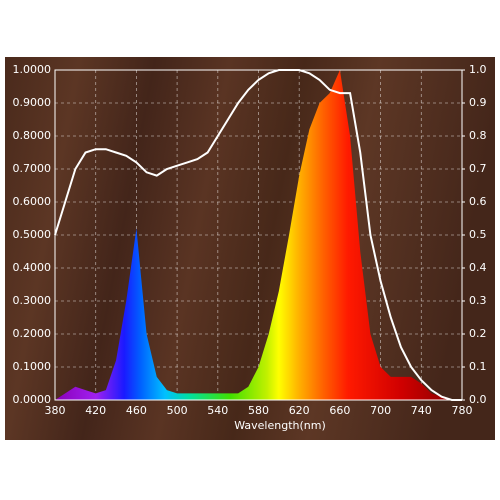  What do you see at coordinates (177, 410) in the screenshot?
I see `x-tick-label: 500` at bounding box center [177, 410].